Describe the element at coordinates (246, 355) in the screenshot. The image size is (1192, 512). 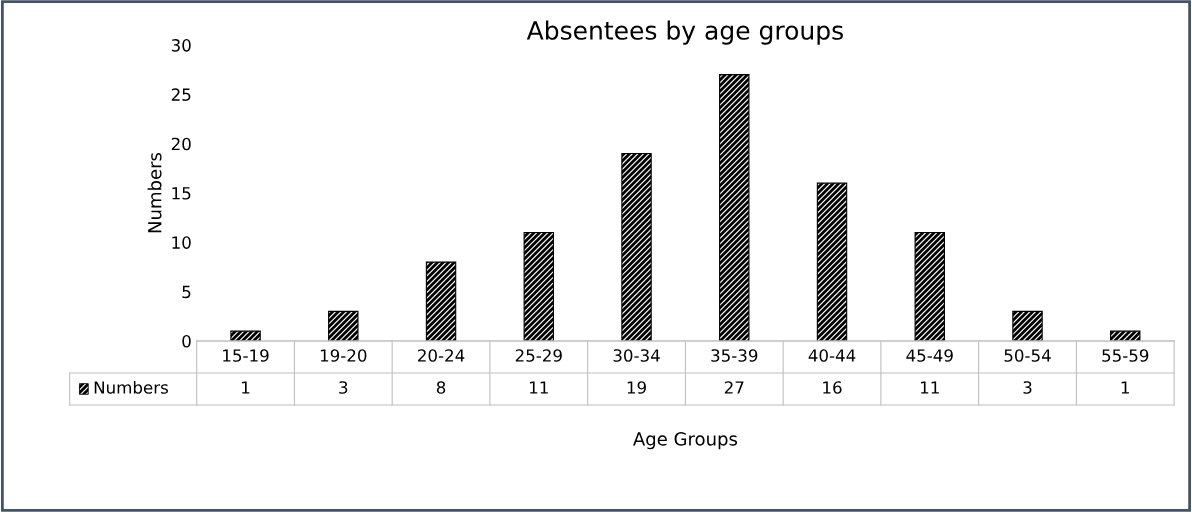
I see `x-tick-label: 15-19` at that location.